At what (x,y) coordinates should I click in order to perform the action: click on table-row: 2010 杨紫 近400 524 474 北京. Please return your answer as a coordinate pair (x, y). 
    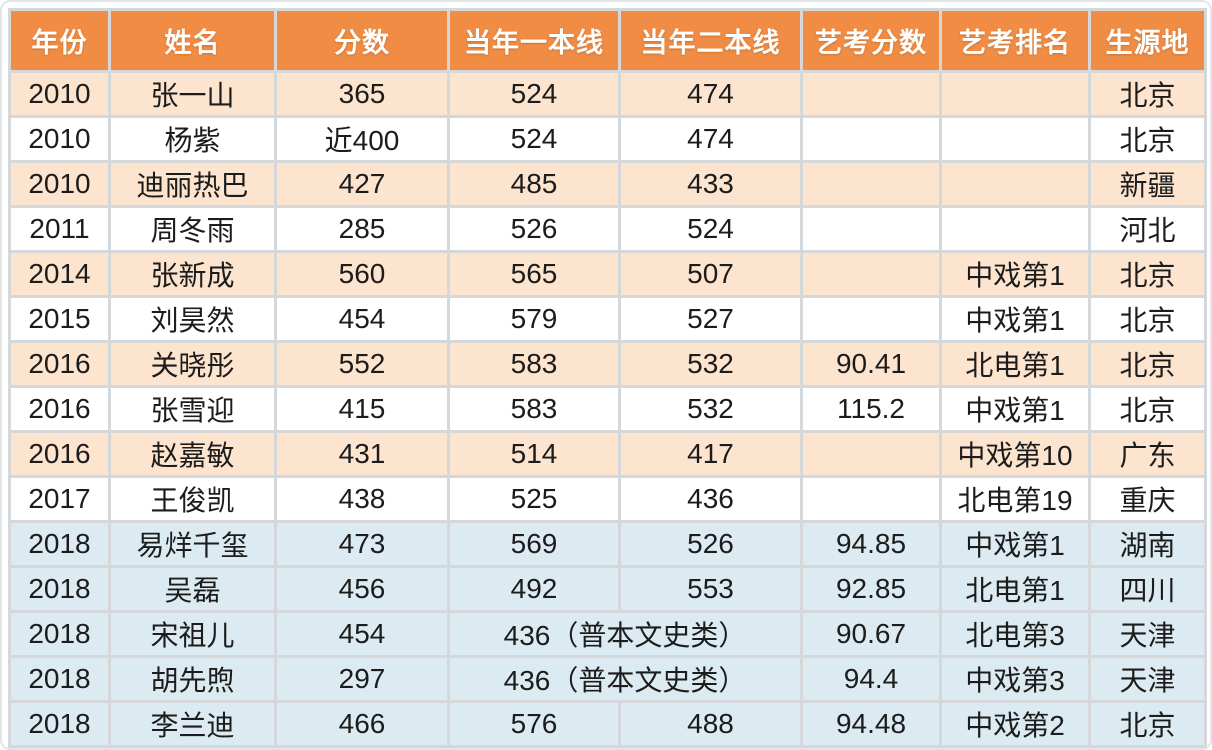
    Looking at the image, I should click on (607, 139).